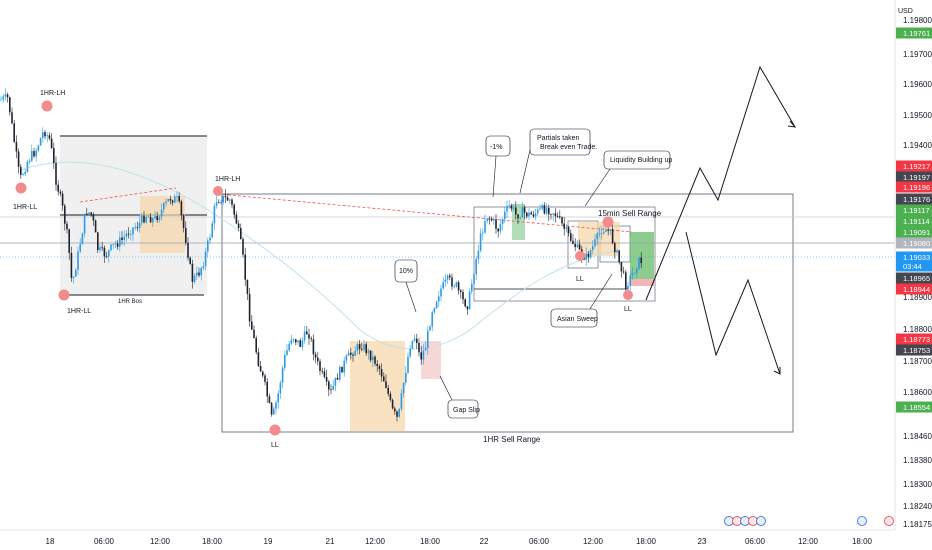 This screenshot has height=550, width=932. I want to click on svg-text: 1.19114, so click(916, 221).